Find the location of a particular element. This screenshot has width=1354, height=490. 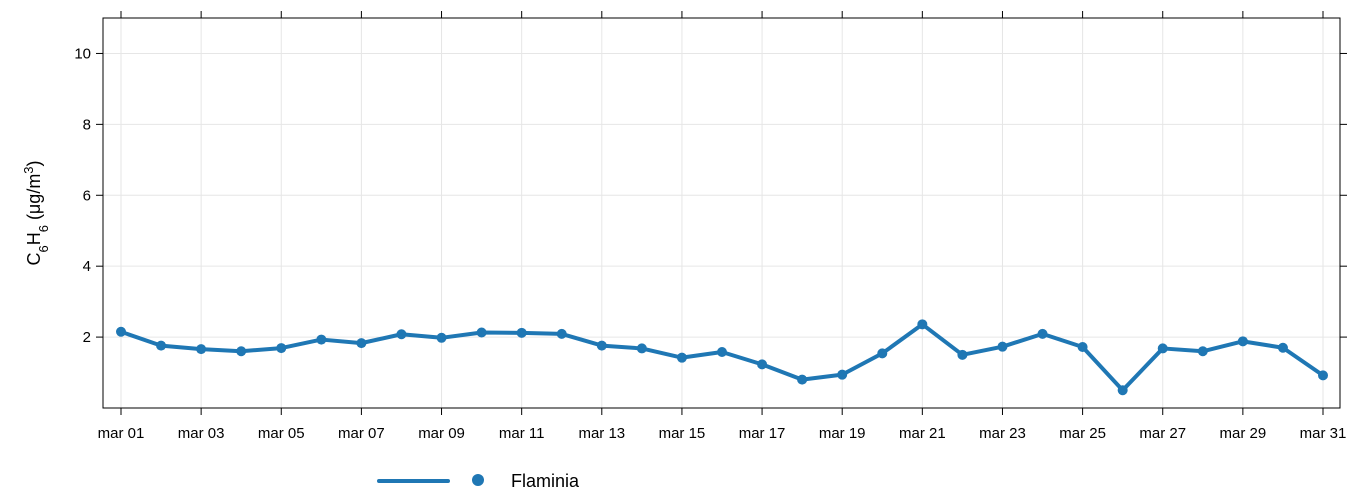

y-axis-title-element-h: H is located at coordinates (34, 238).